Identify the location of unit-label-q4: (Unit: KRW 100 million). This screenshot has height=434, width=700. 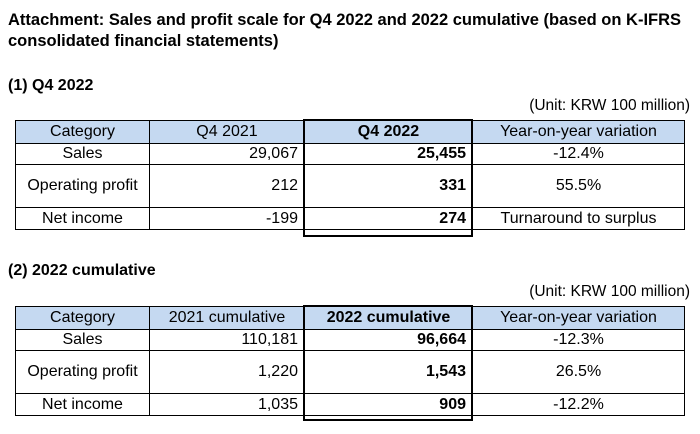
(609, 105).